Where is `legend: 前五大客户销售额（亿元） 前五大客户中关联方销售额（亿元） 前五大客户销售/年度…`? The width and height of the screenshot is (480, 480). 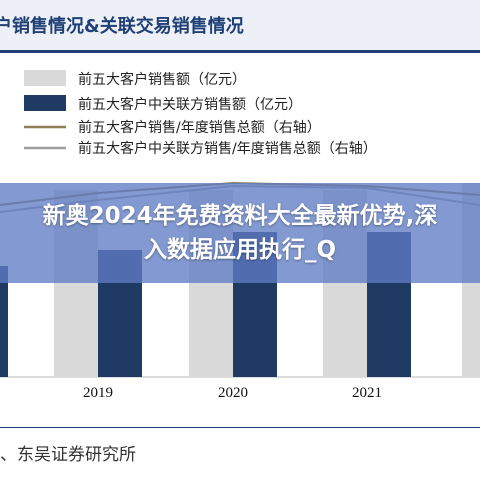
legend: 前五大客户销售额（亿元） 前五大客户中关联方销售额（亿元） 前五大客户销售/年度… is located at coordinates (200, 113).